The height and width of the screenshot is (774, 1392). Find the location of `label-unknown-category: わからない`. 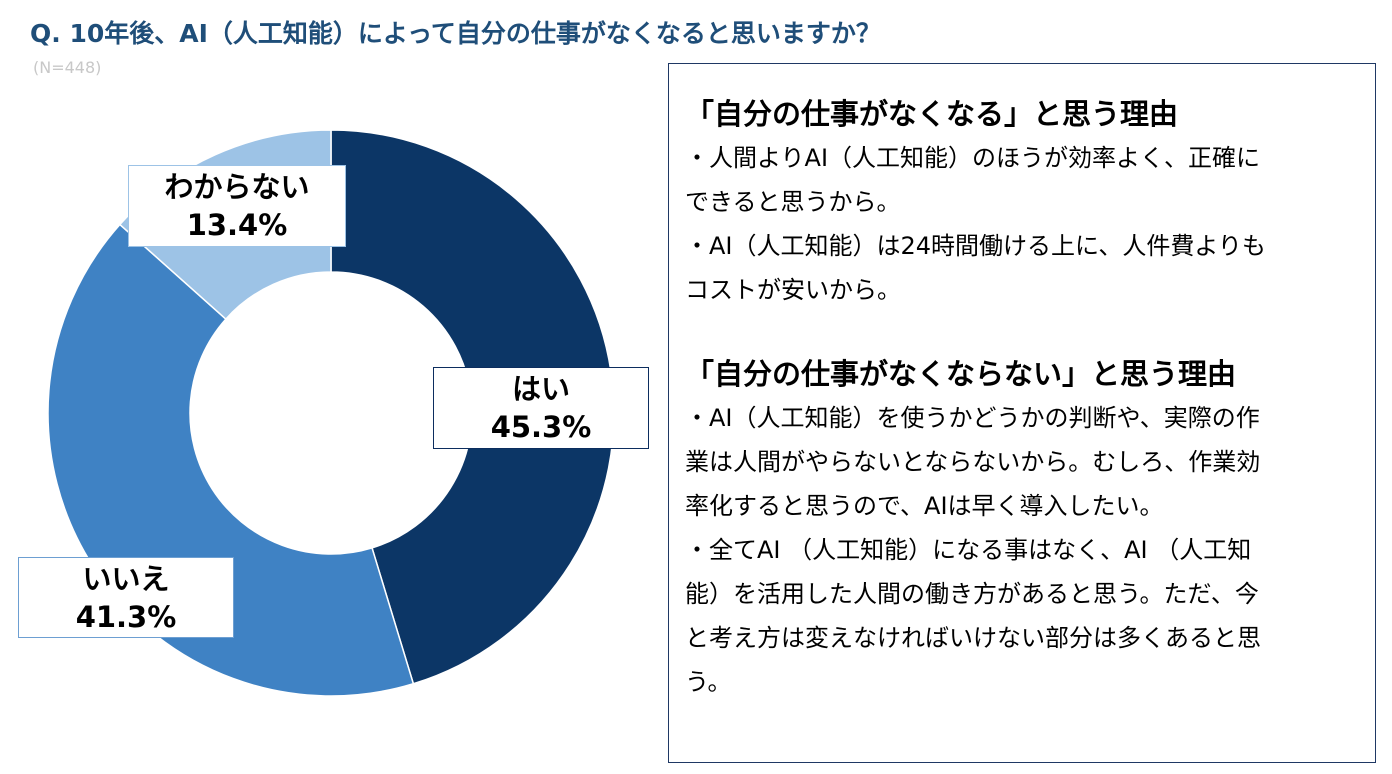

label-unknown-category: わからない is located at coordinates (237, 187).